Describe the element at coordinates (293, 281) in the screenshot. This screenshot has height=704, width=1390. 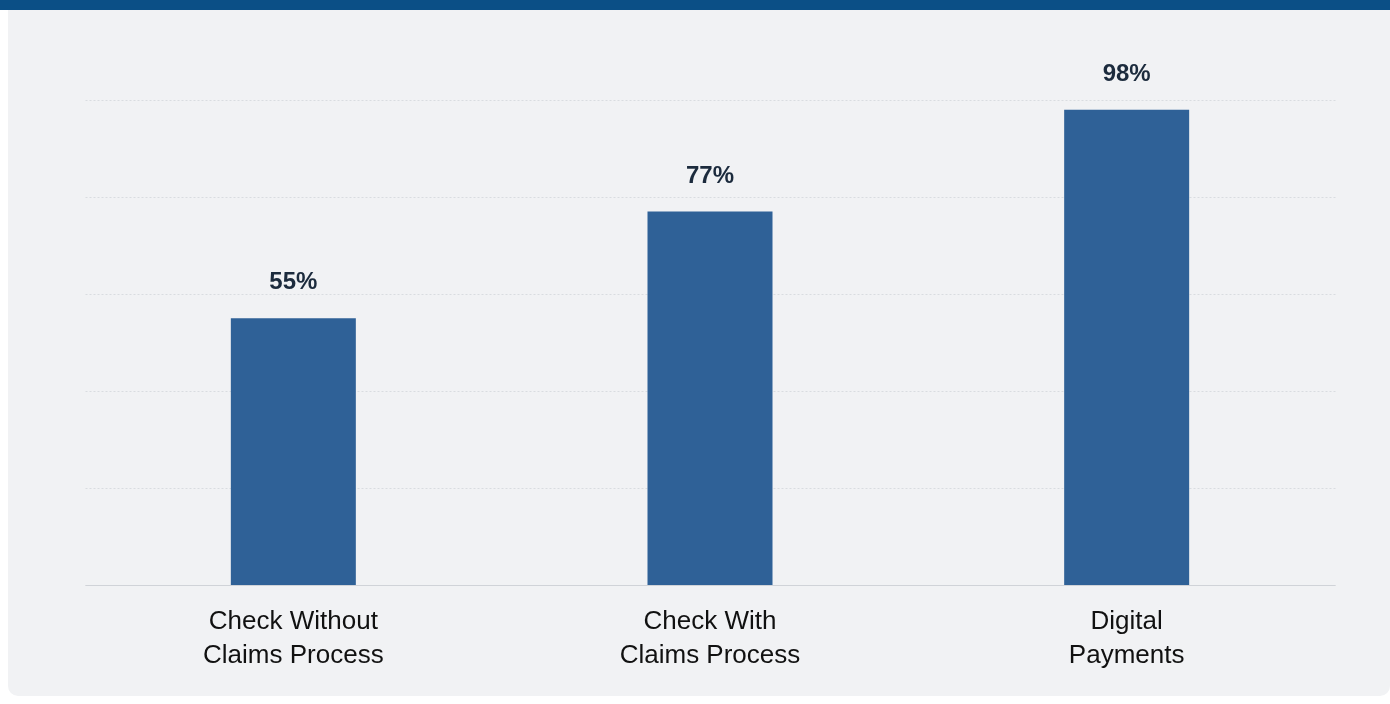
I see `data-label: 55%` at that location.